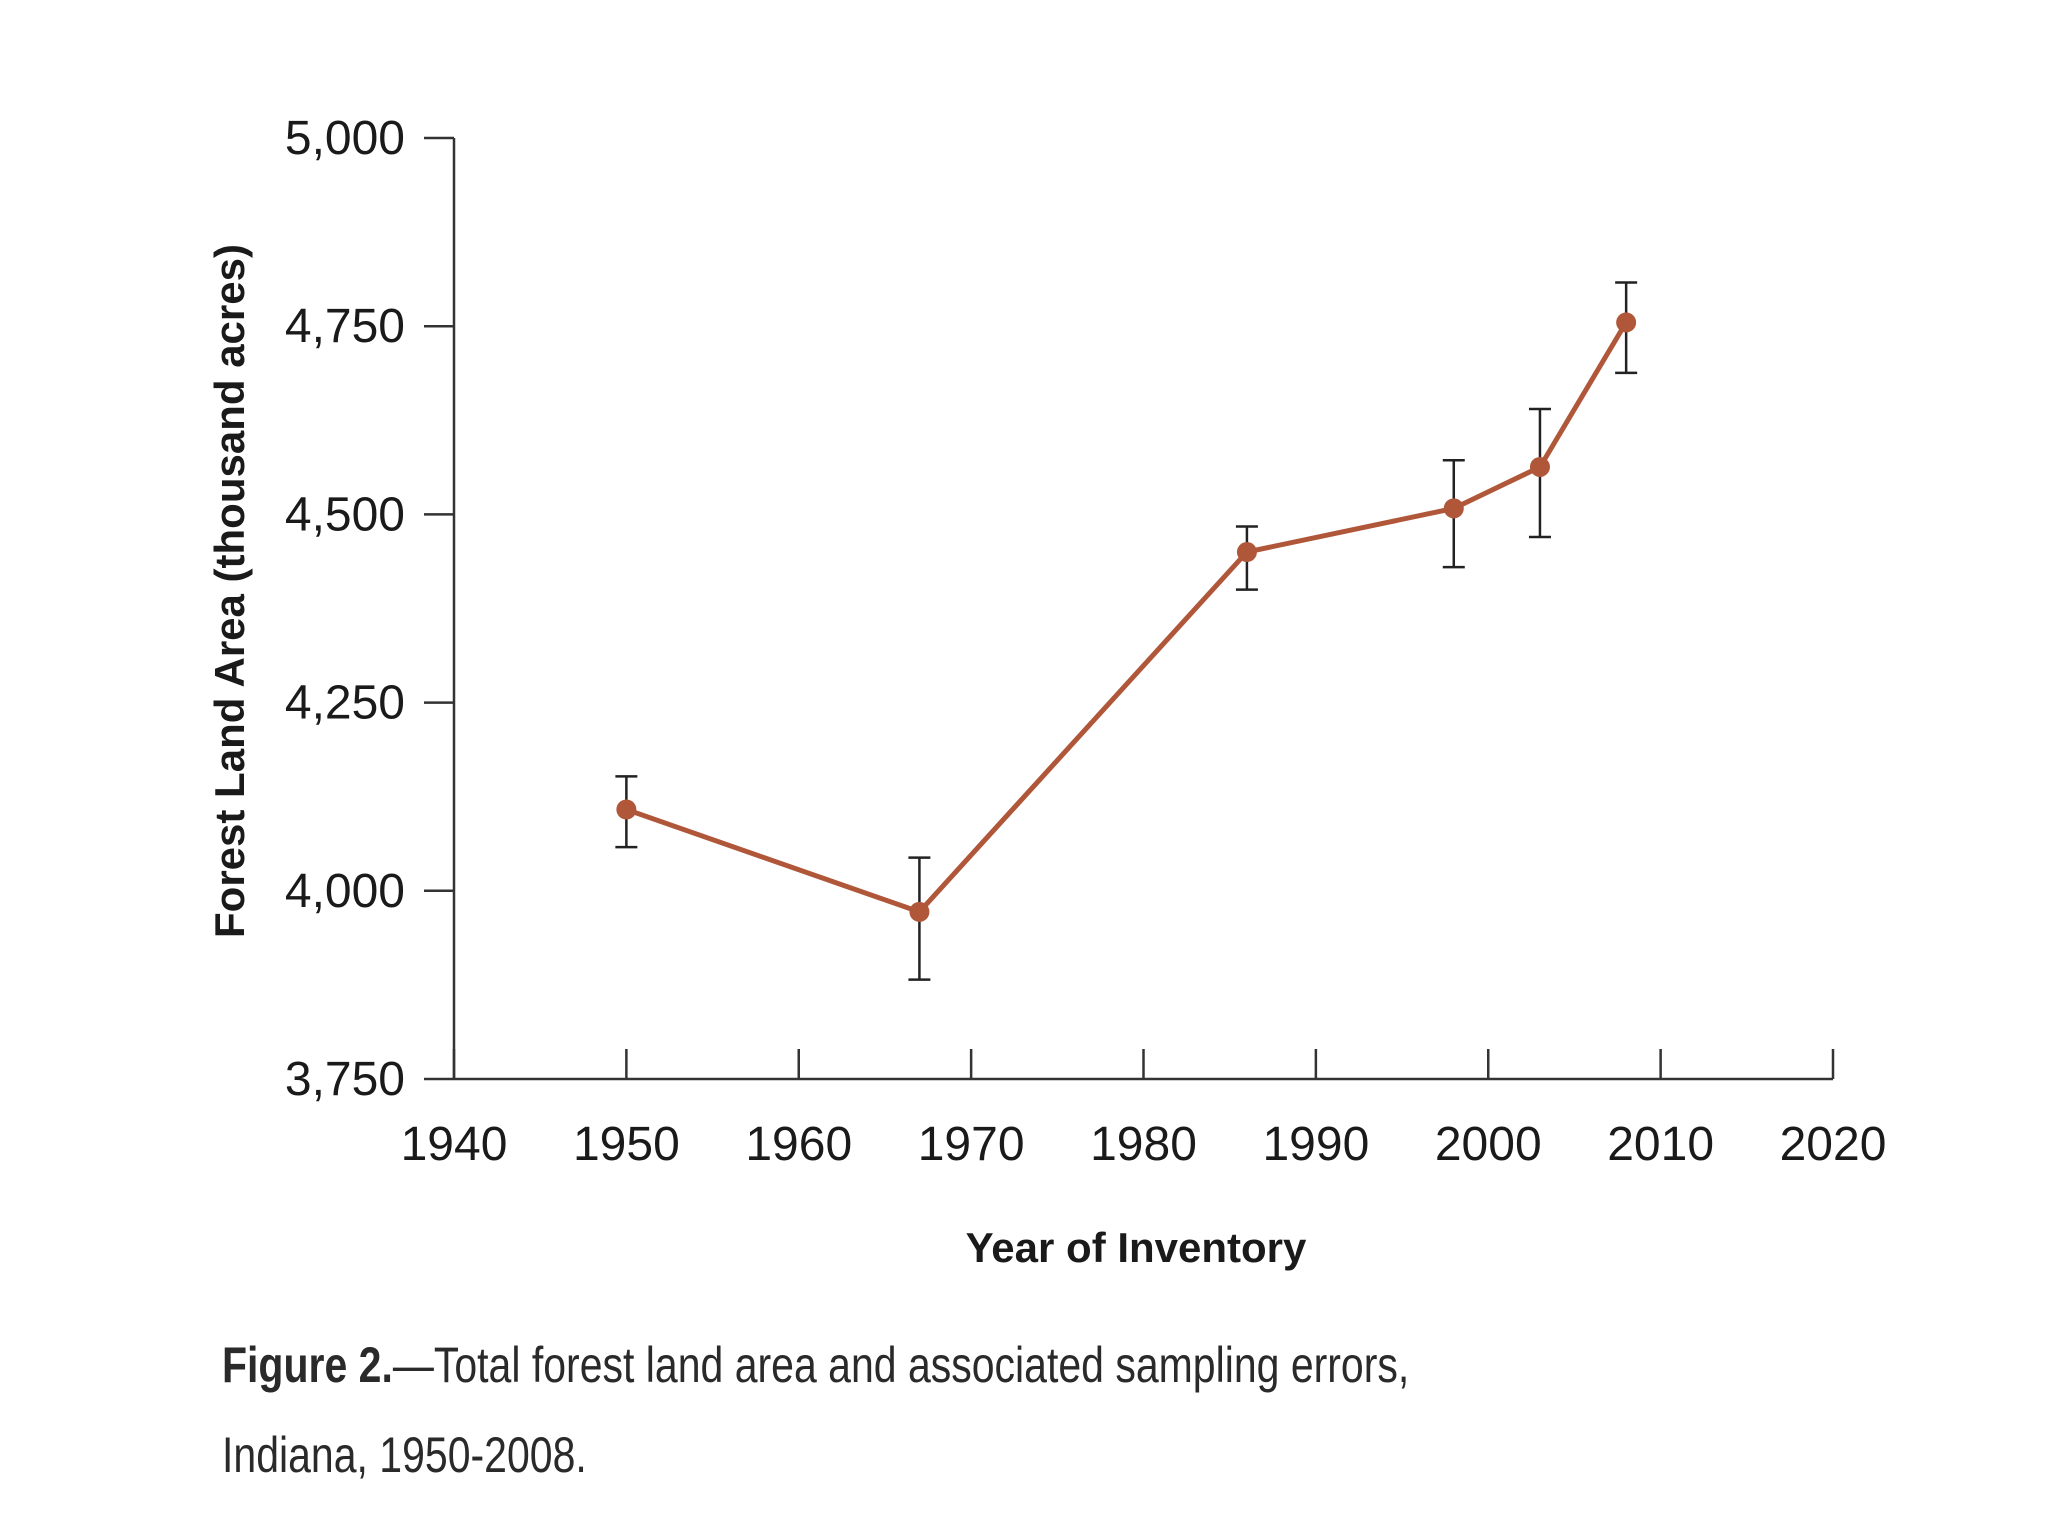  What do you see at coordinates (307, 1365) in the screenshot?
I see `caption-label: Figure 2.` at bounding box center [307, 1365].